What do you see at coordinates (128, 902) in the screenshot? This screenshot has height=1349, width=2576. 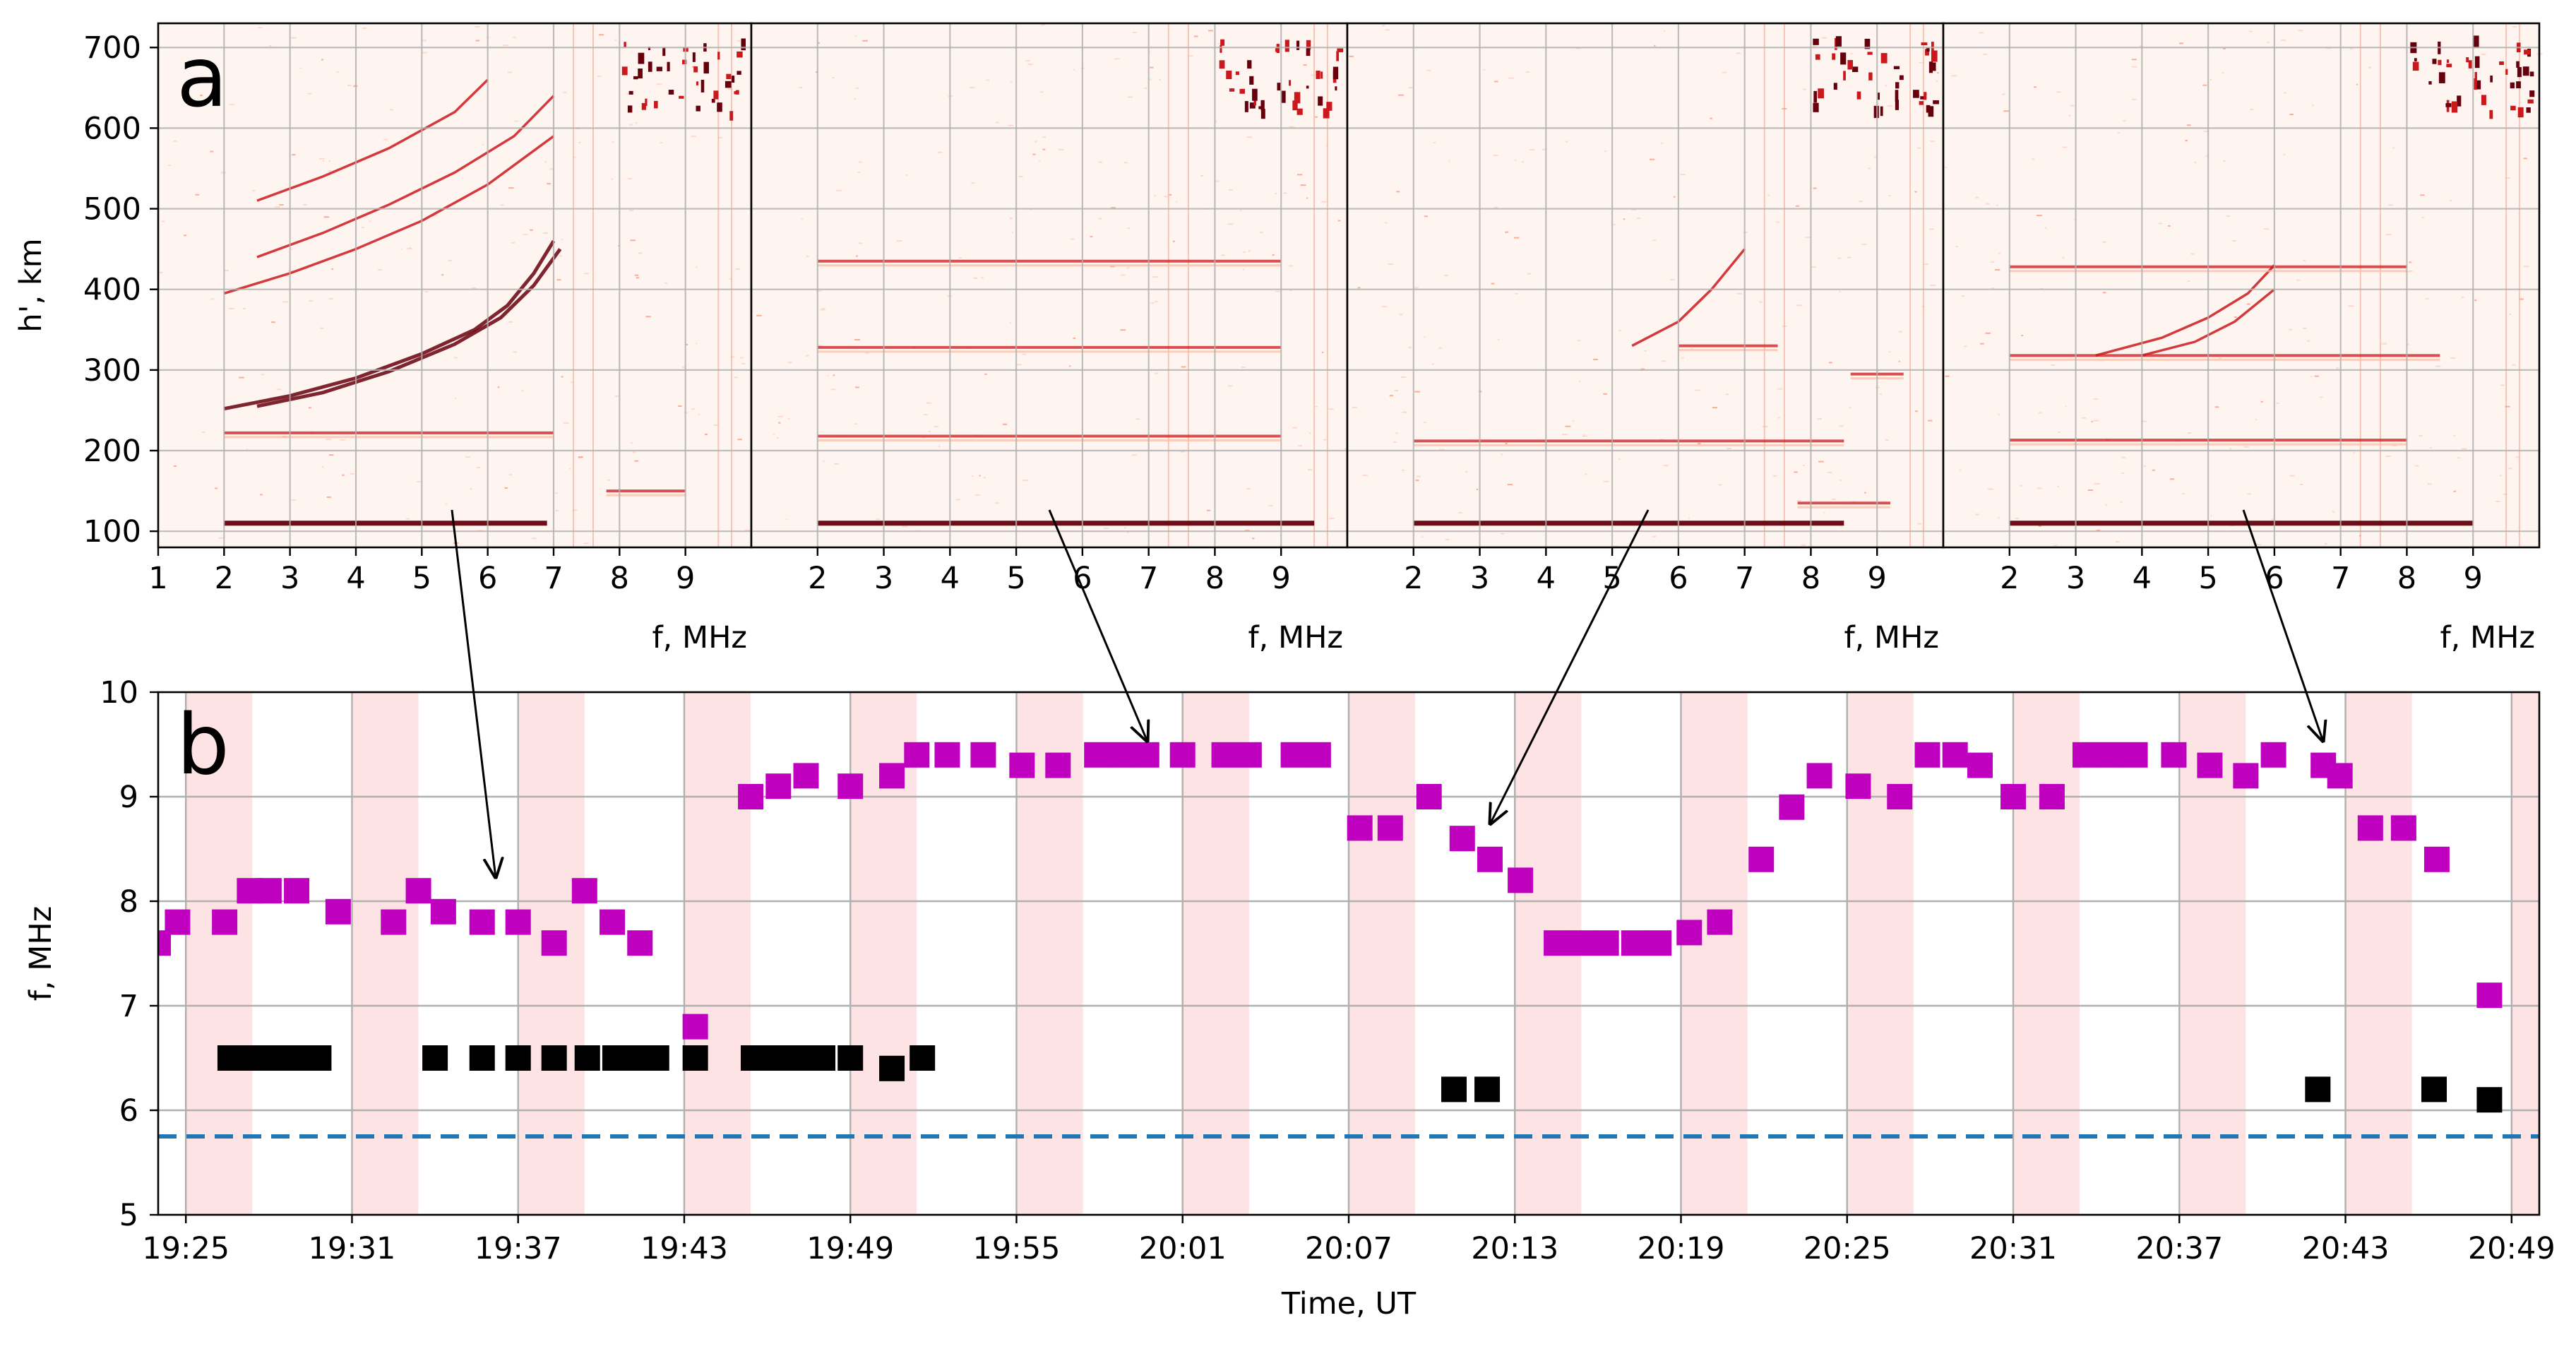 I see `y-tick-label: 8` at bounding box center [128, 902].